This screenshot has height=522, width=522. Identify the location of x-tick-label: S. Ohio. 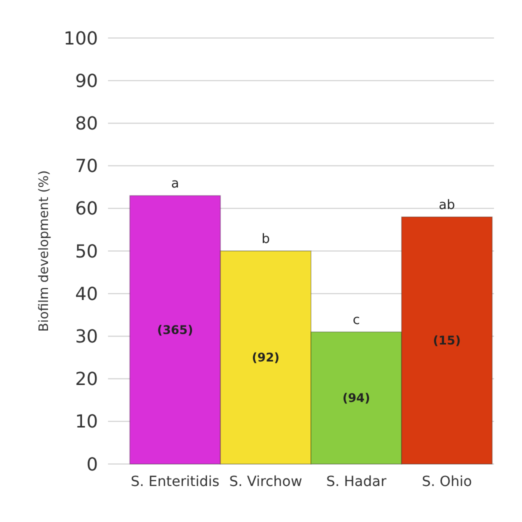
(447, 482).